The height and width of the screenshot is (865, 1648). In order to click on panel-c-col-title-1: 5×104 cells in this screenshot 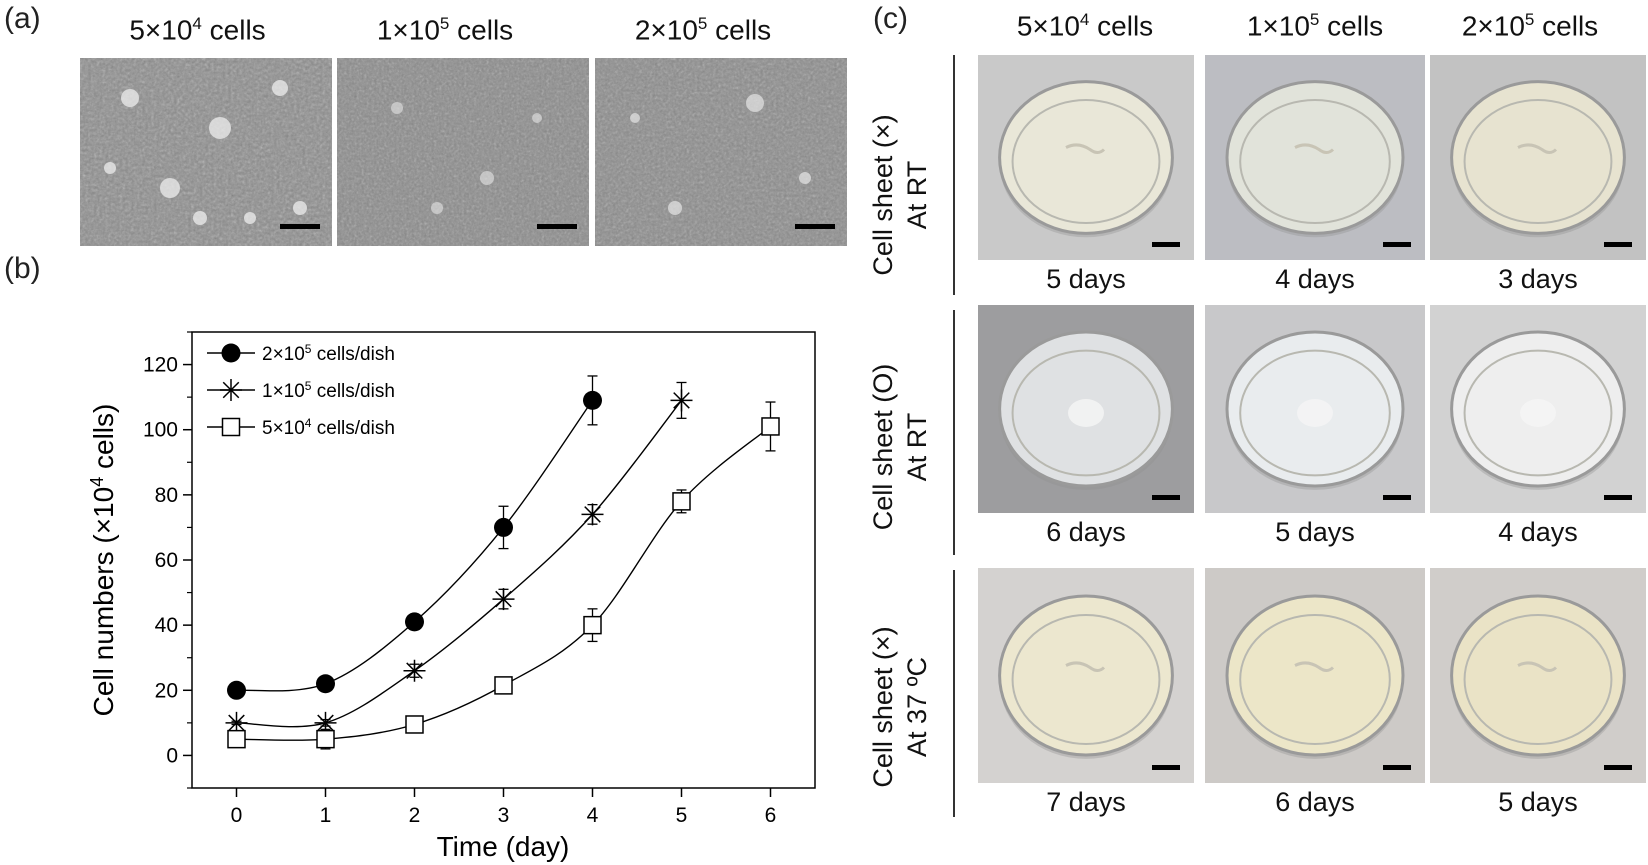, I will do `click(1085, 26)`.